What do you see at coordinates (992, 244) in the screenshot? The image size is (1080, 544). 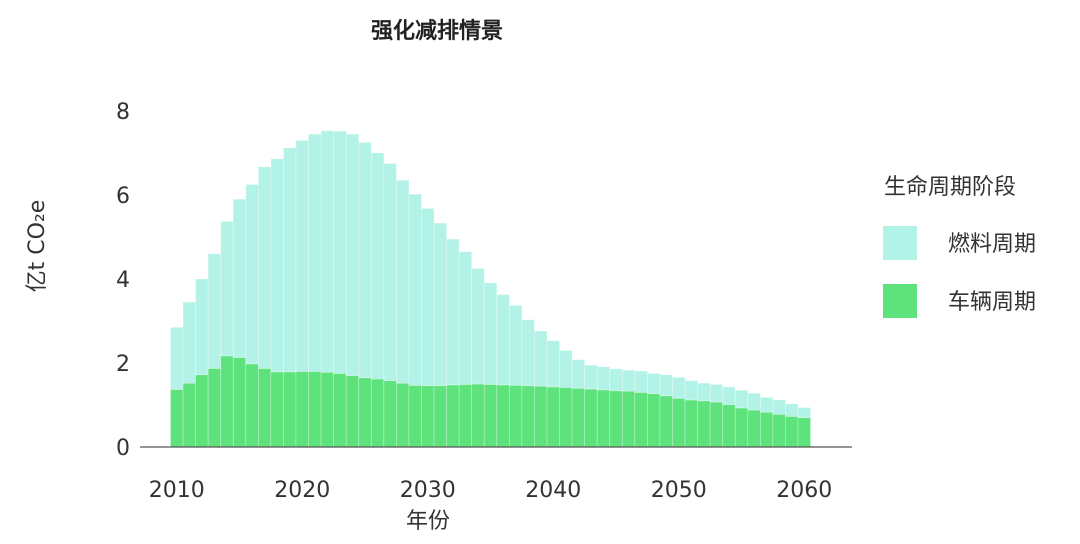 I see `legend-label: 燃料周期` at bounding box center [992, 244].